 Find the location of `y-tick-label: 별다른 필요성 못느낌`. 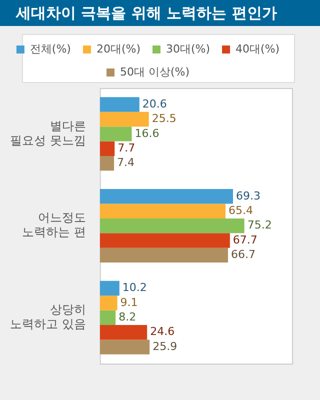

y-tick-label: 별다른 필요성 못느낌 is located at coordinates (48, 133).